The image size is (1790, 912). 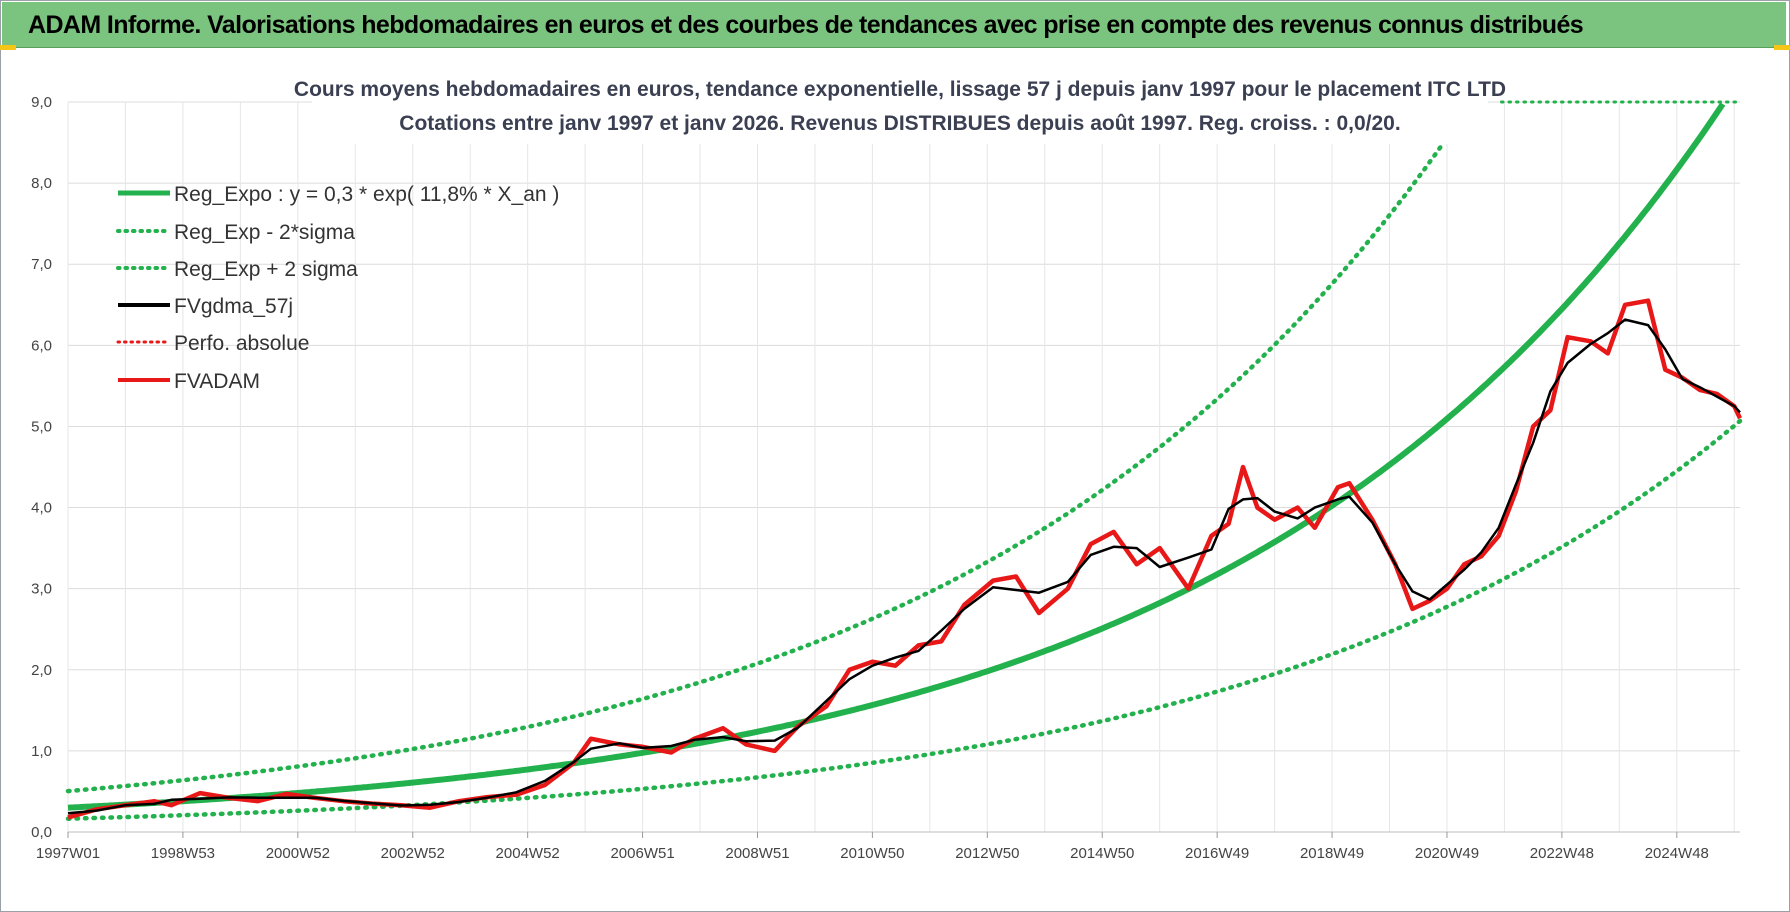 I want to click on x-tick-label: 2000W52, so click(x=298, y=853).